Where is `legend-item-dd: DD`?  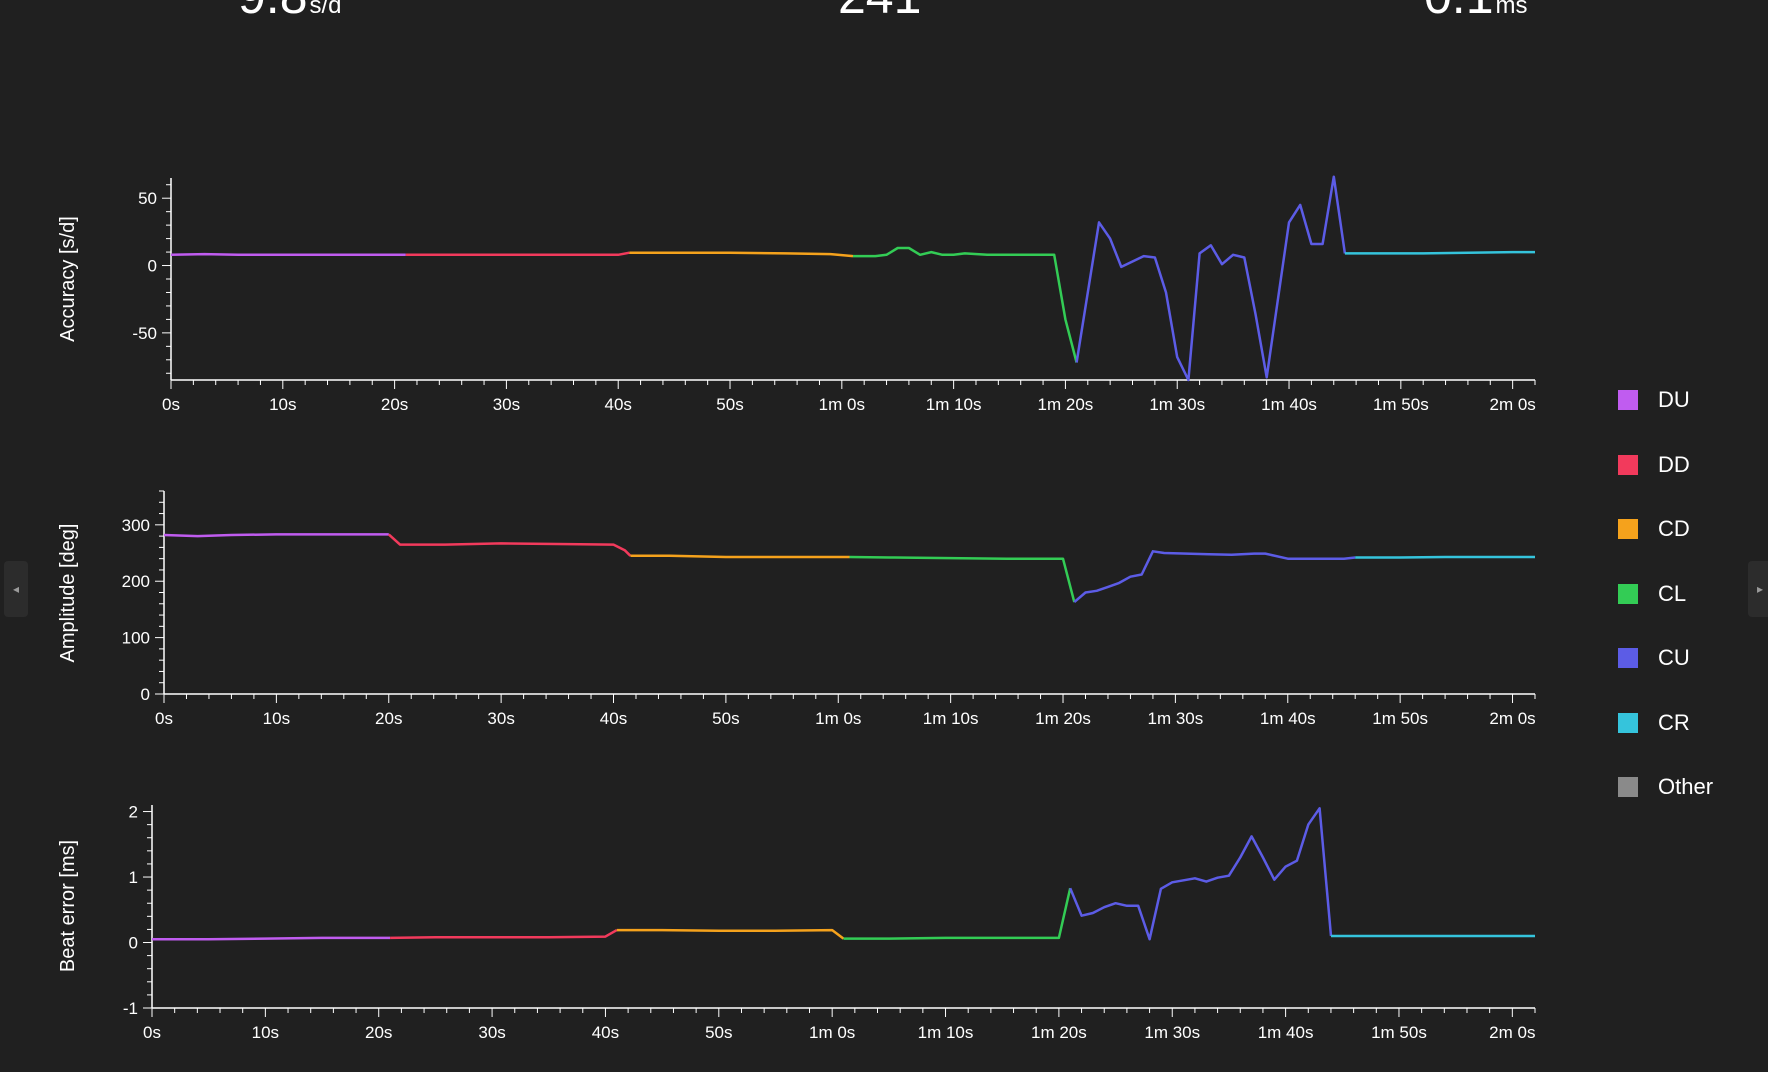
legend-item-dd: DD is located at coordinates (1654, 465).